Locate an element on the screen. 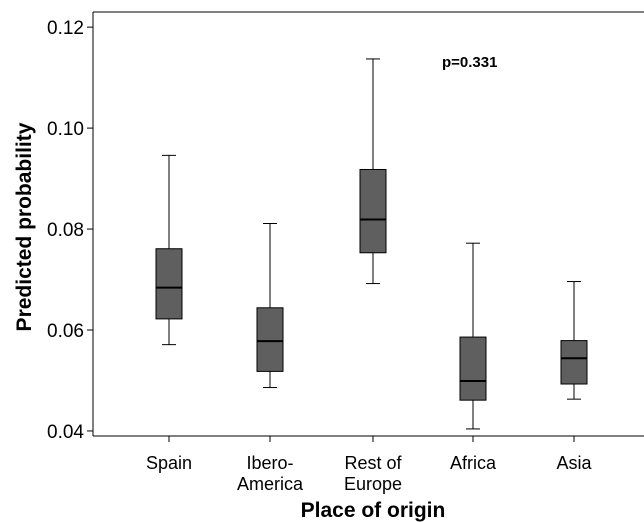  x-tick-label: Asia is located at coordinates (574, 463).